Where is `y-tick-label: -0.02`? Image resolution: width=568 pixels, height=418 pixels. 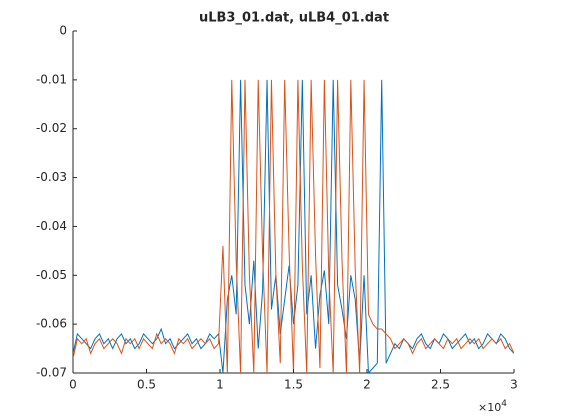
y-tick-label: -0.02 is located at coordinates (51, 128).